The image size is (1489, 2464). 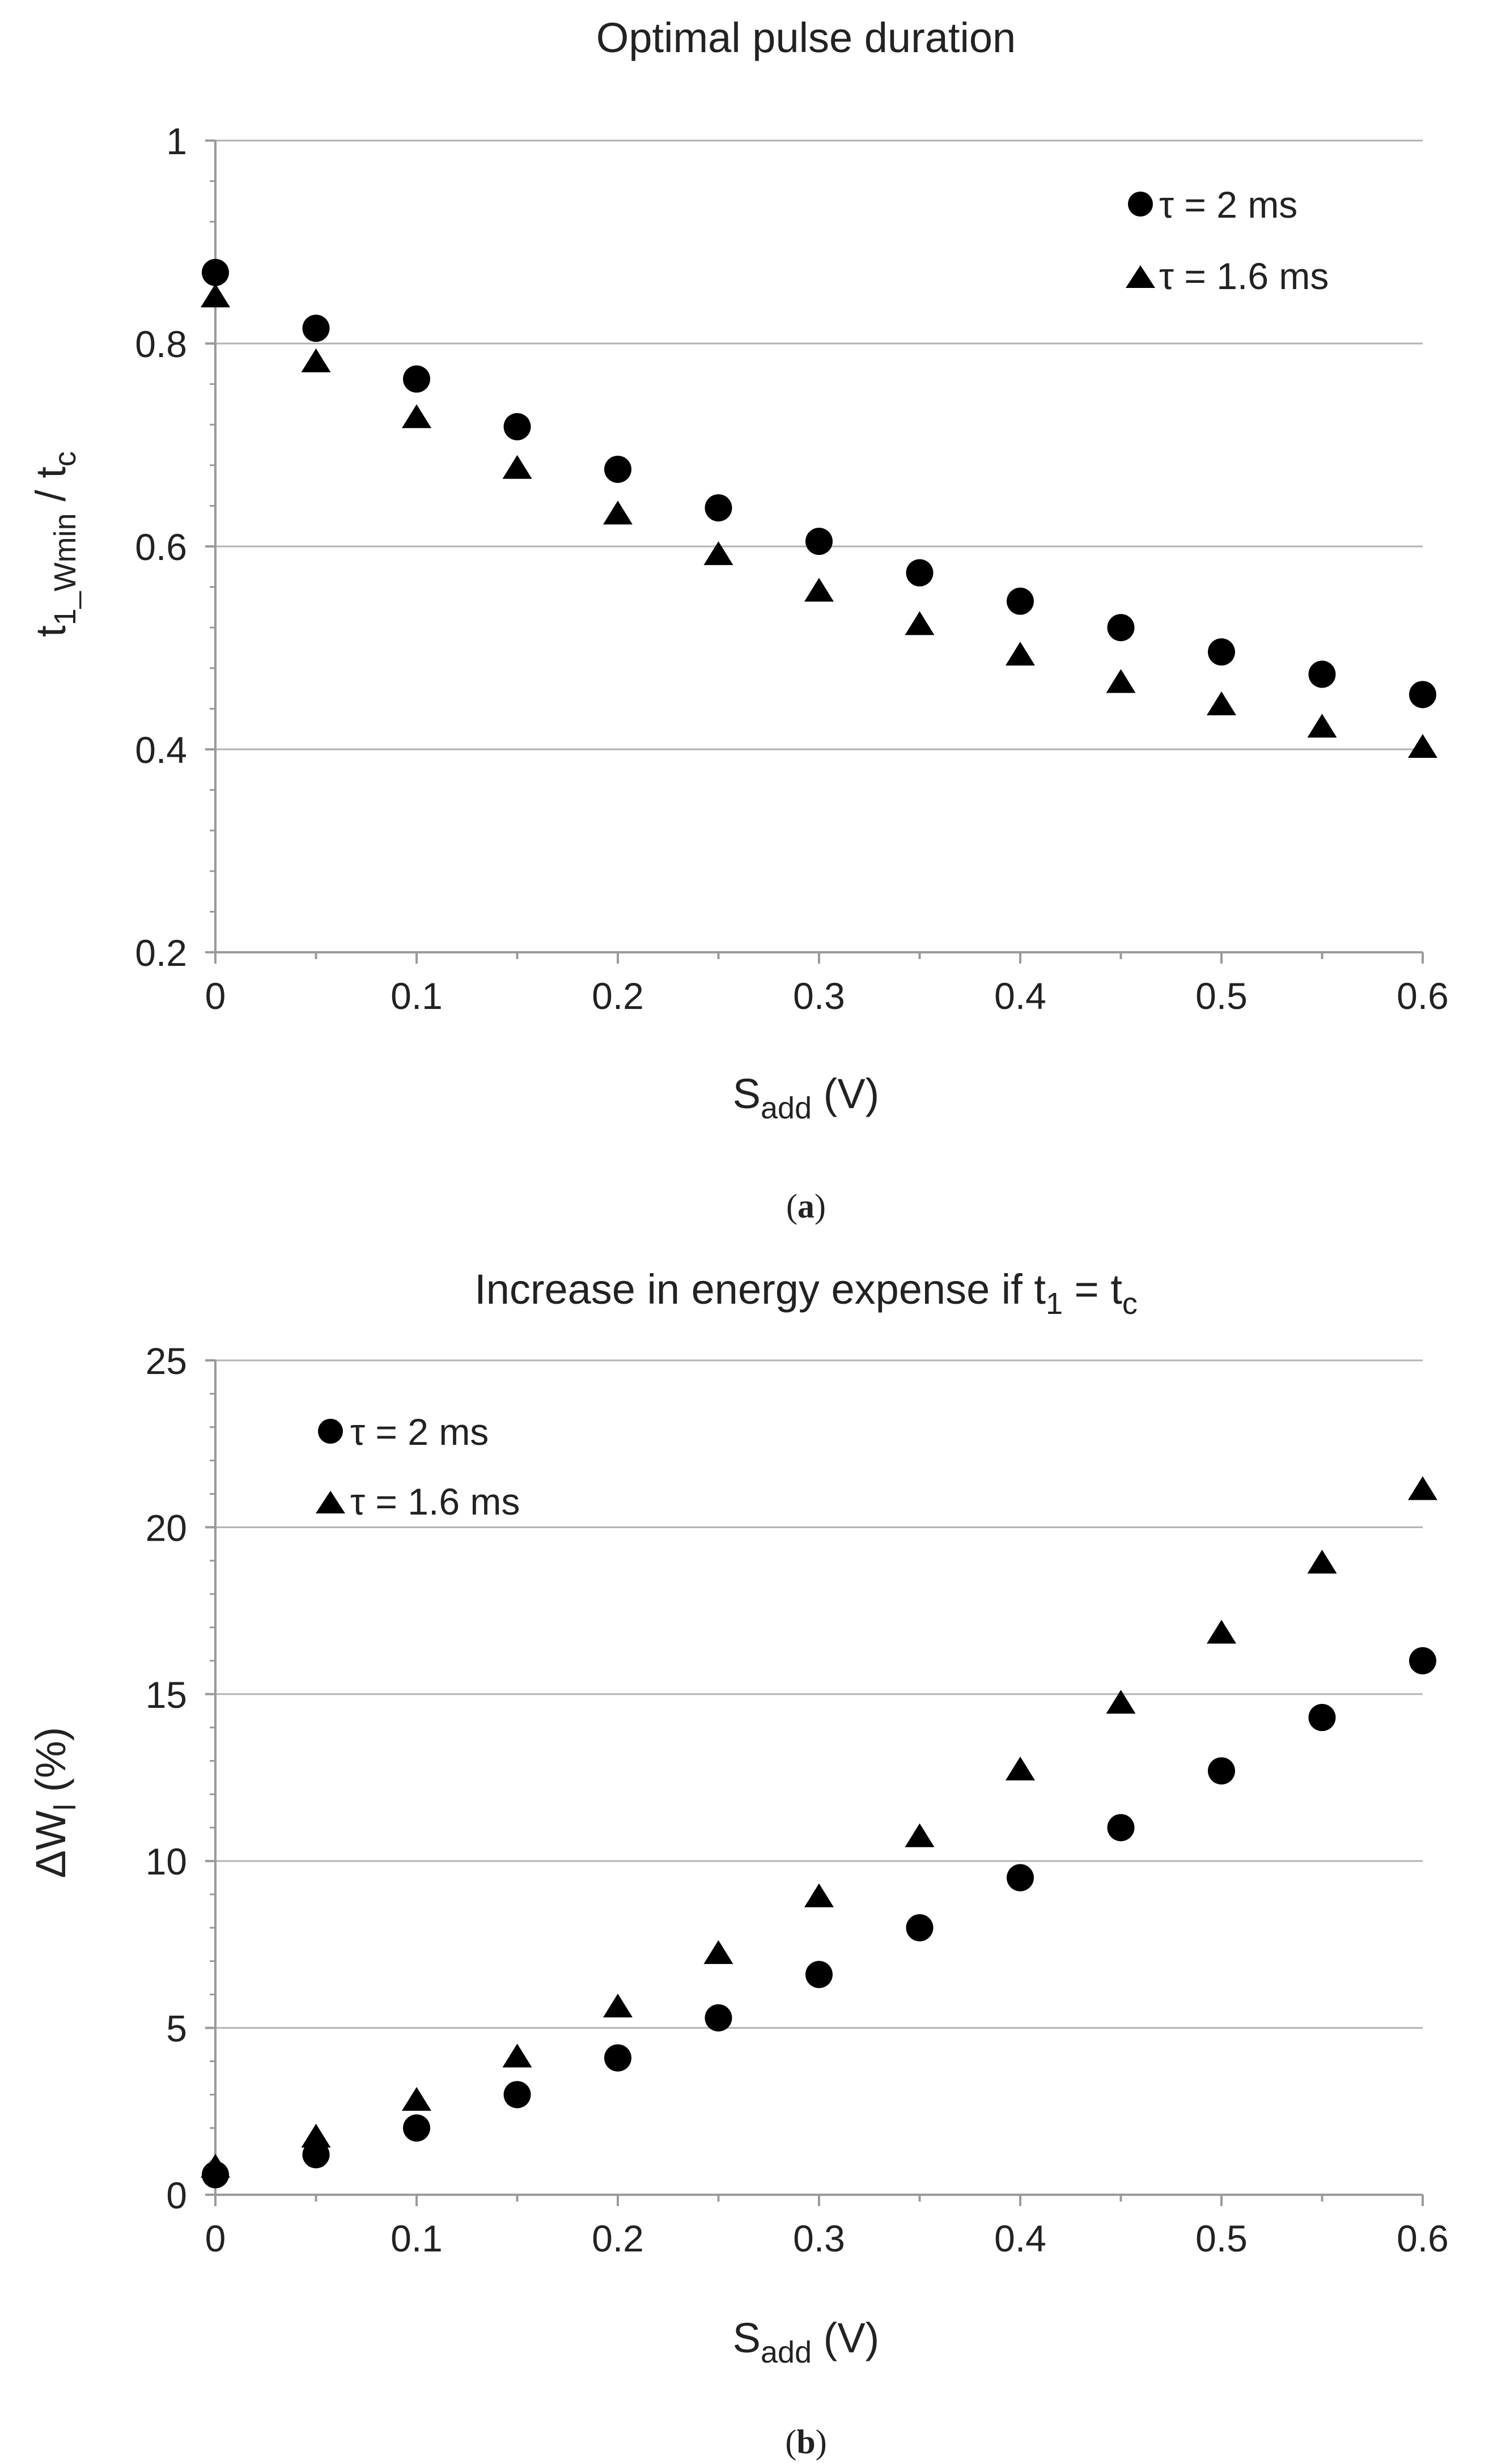 I want to click on y-tick-label: 0.4, so click(x=161, y=750).